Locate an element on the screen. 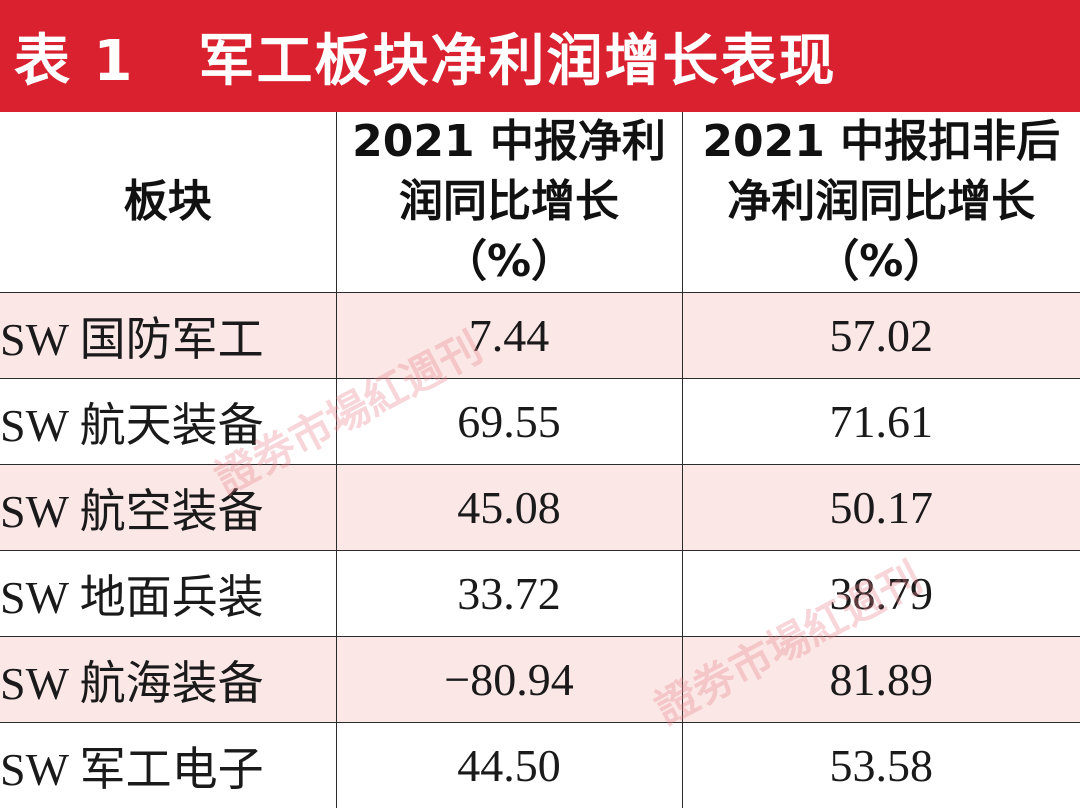 This screenshot has width=1080, height=811. deducted-growth-value: 71.61 is located at coordinates (880, 421).